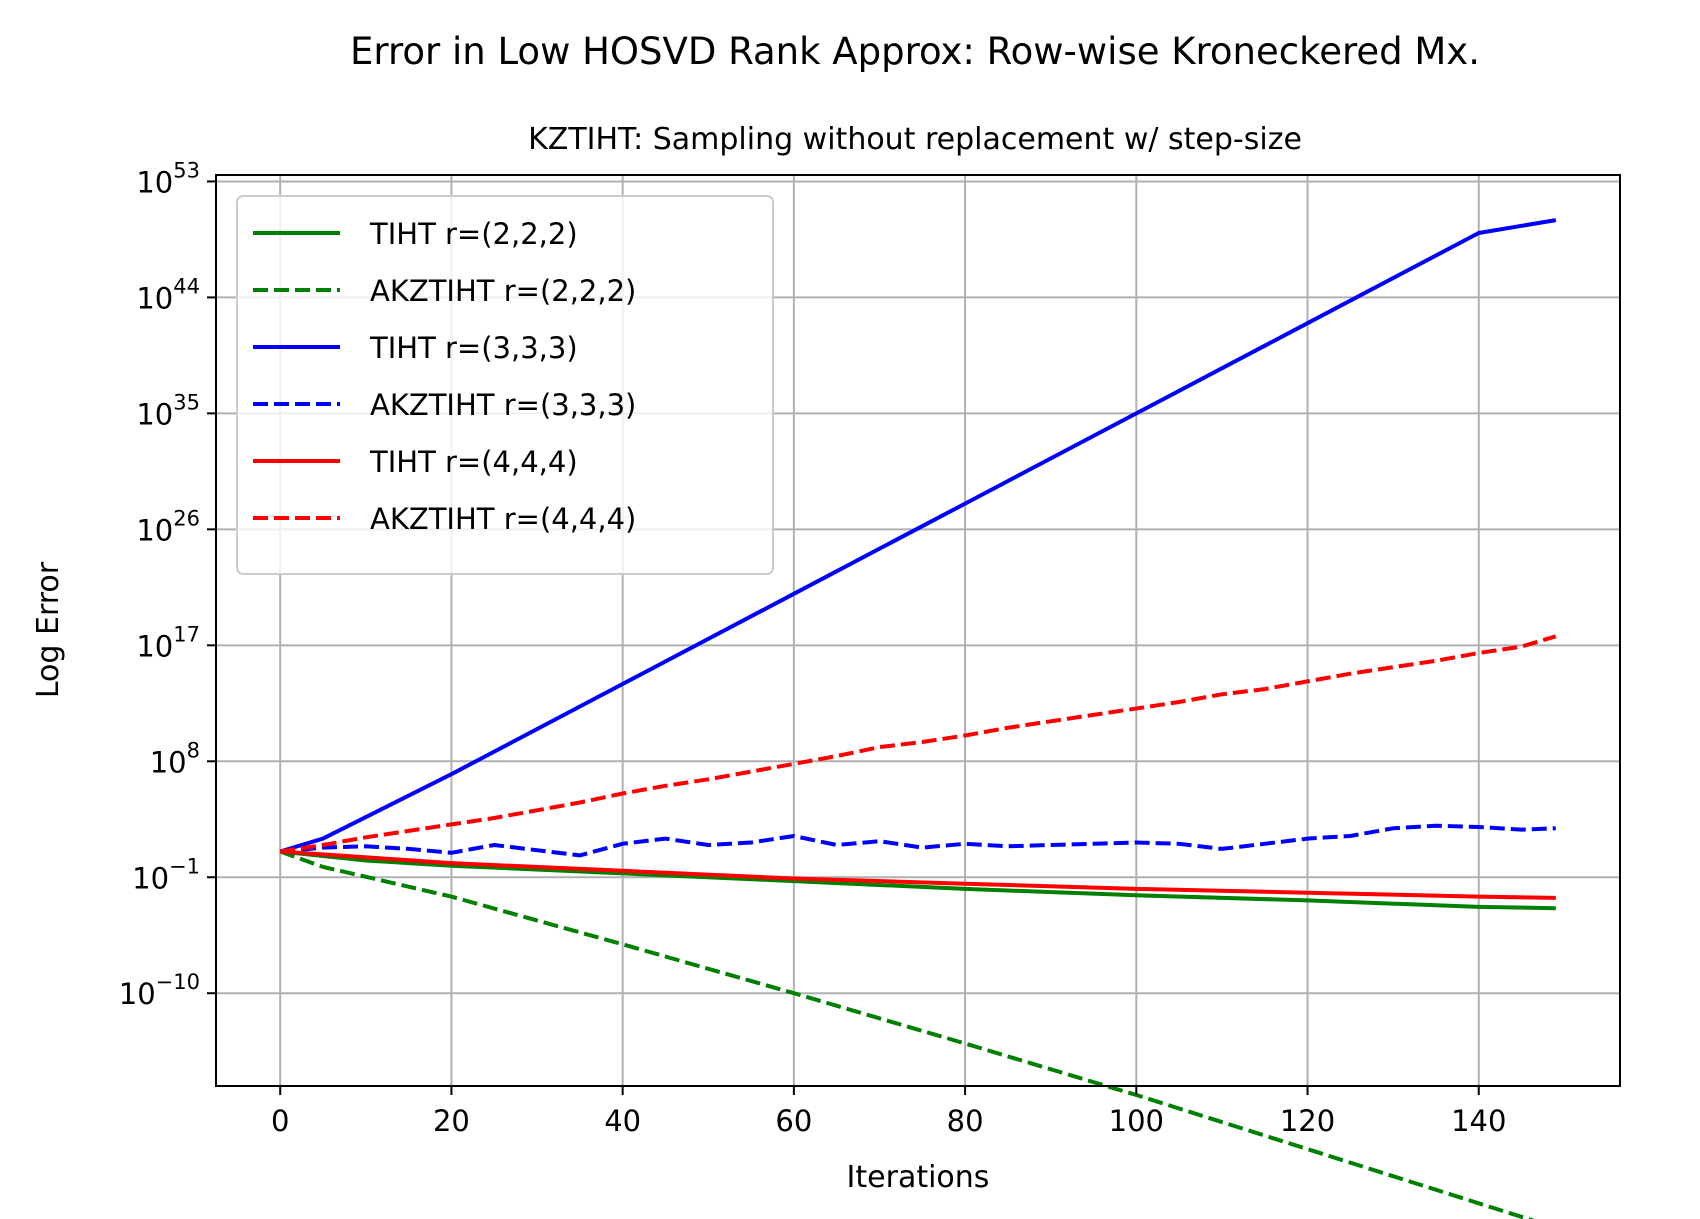 Image resolution: width=1700 pixels, height=1219 pixels. What do you see at coordinates (186, 634) in the screenshot?
I see `y-tick-exponent: 17` at bounding box center [186, 634].